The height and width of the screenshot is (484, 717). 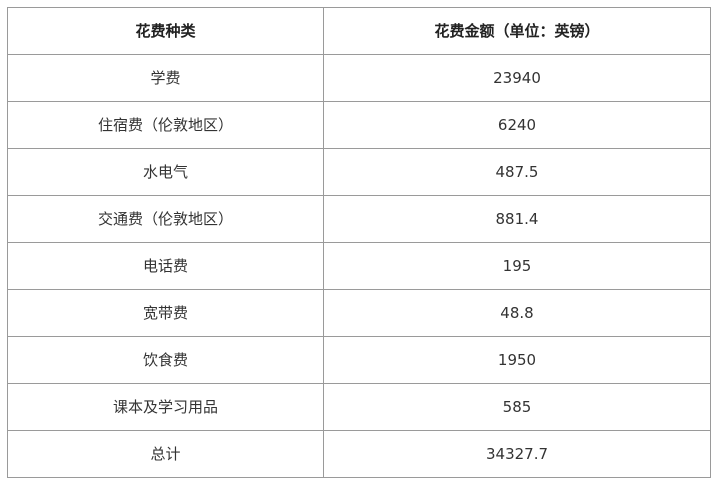 I want to click on header-row: 花费种类 花费金额（单位：英镑）, so click(x=359, y=31).